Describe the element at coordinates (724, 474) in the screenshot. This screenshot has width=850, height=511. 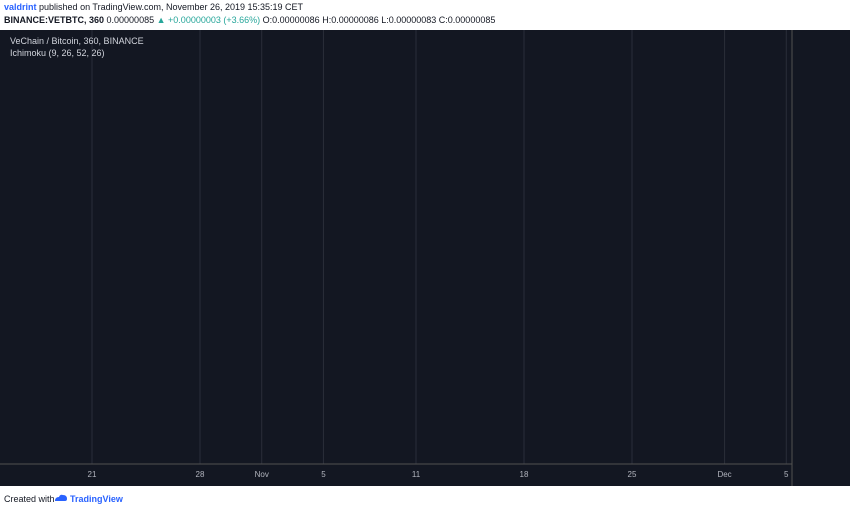
I see `x-tick-label: Dec` at that location.